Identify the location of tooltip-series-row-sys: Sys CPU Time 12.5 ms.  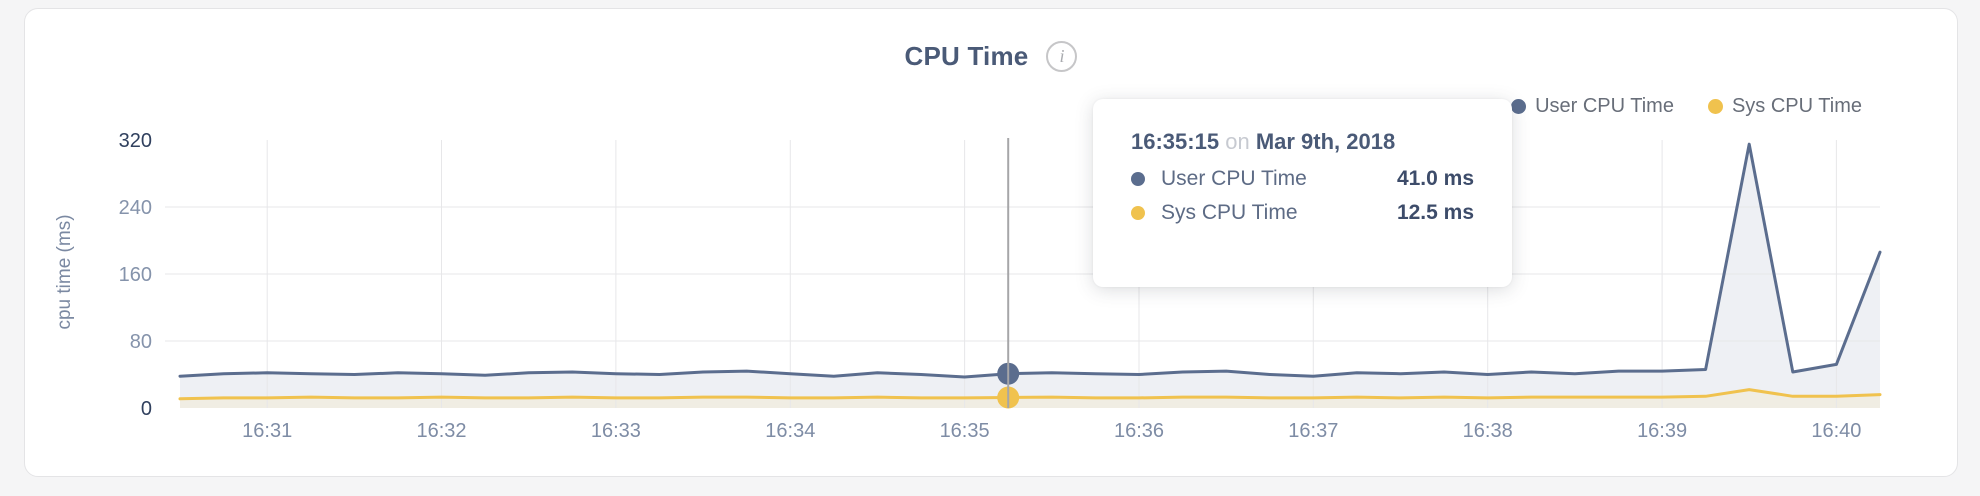
(1302, 213).